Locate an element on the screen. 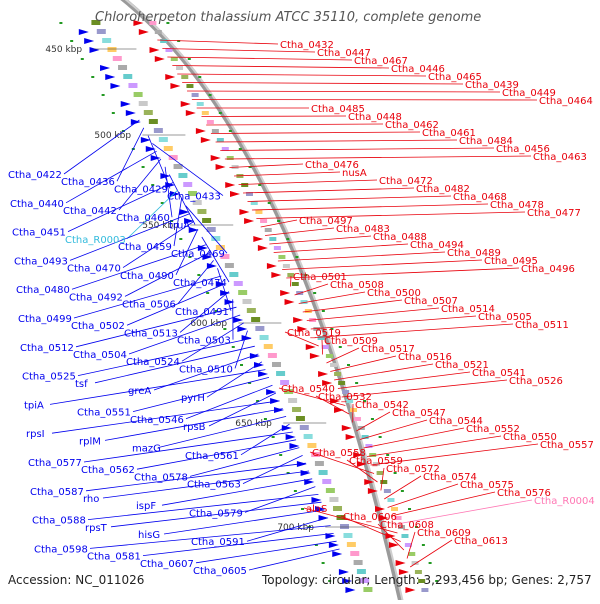 The image size is (600, 604). gene-label-reverse: Ctha_0469 is located at coordinates (198, 254).